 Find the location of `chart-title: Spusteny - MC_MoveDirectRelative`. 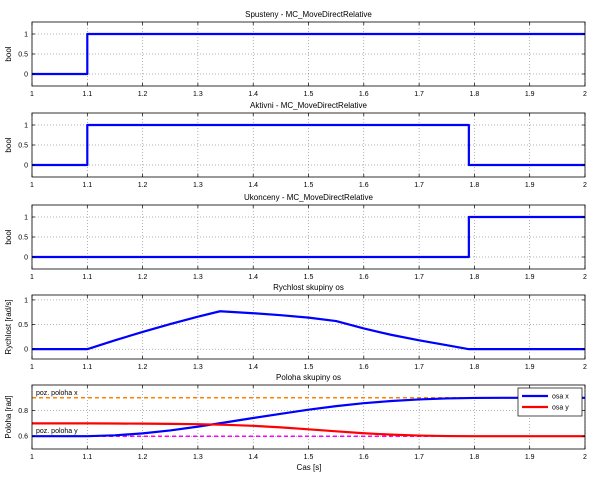

chart-title: Spusteny - MC_MoveDirectRelative is located at coordinates (308, 14).